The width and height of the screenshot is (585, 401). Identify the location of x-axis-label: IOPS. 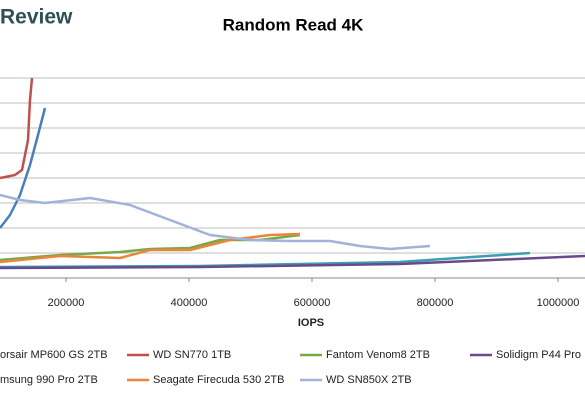
(311, 323).